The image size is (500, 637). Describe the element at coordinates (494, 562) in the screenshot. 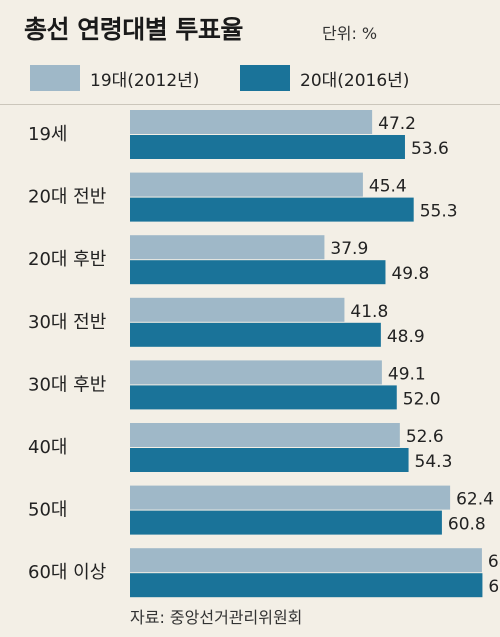

I see `value-label: 68.6` at that location.